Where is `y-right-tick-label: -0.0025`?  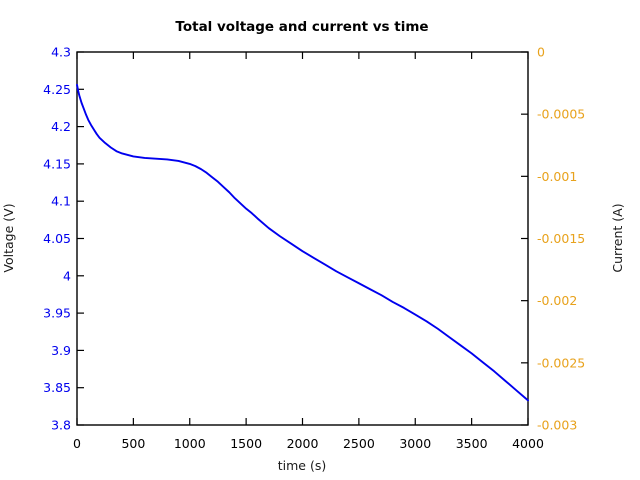
y-right-tick-label: -0.0025 is located at coordinates (561, 362).